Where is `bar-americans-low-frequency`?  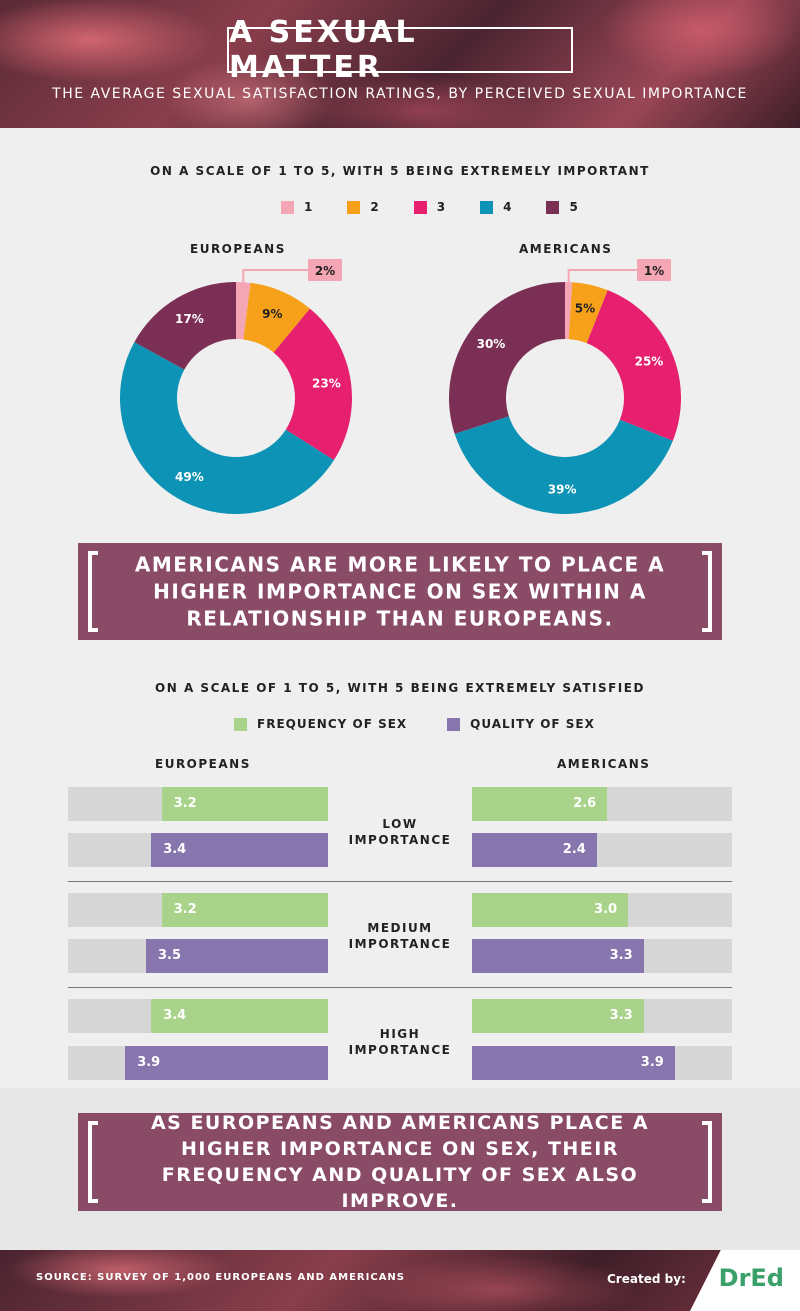 bar-americans-low-frequency is located at coordinates (540, 804).